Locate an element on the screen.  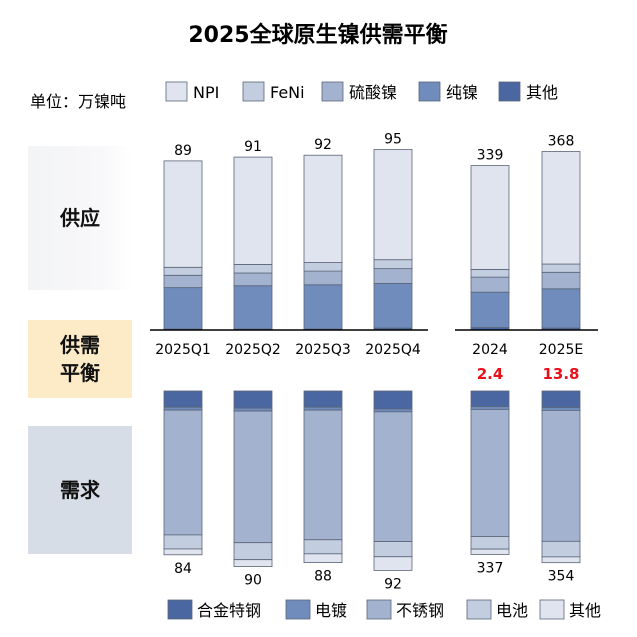
demand-total-label: 84 is located at coordinates (183, 569).